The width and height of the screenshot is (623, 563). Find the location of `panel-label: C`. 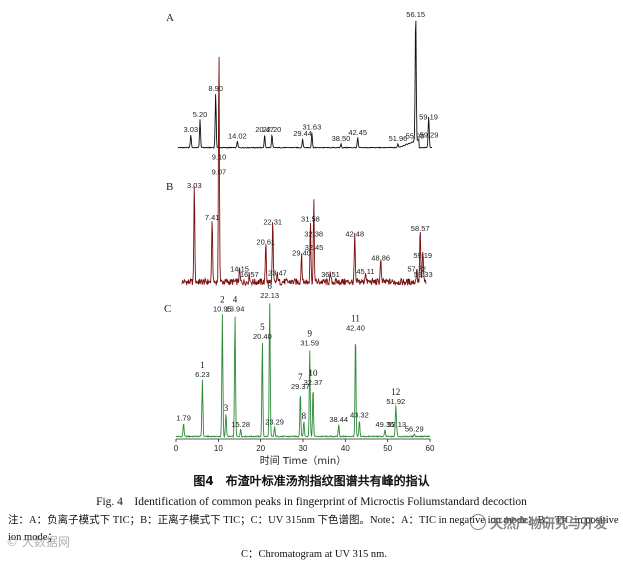

panel-label: C is located at coordinates (167, 309).